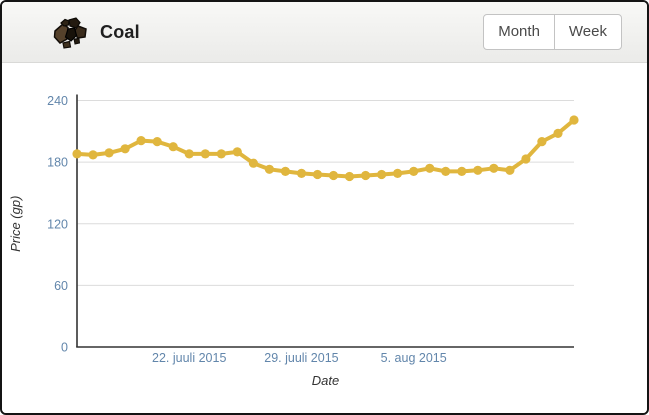 The height and width of the screenshot is (415, 649). What do you see at coordinates (324, 32) in the screenshot?
I see `card-header: Coal Month Week` at bounding box center [324, 32].